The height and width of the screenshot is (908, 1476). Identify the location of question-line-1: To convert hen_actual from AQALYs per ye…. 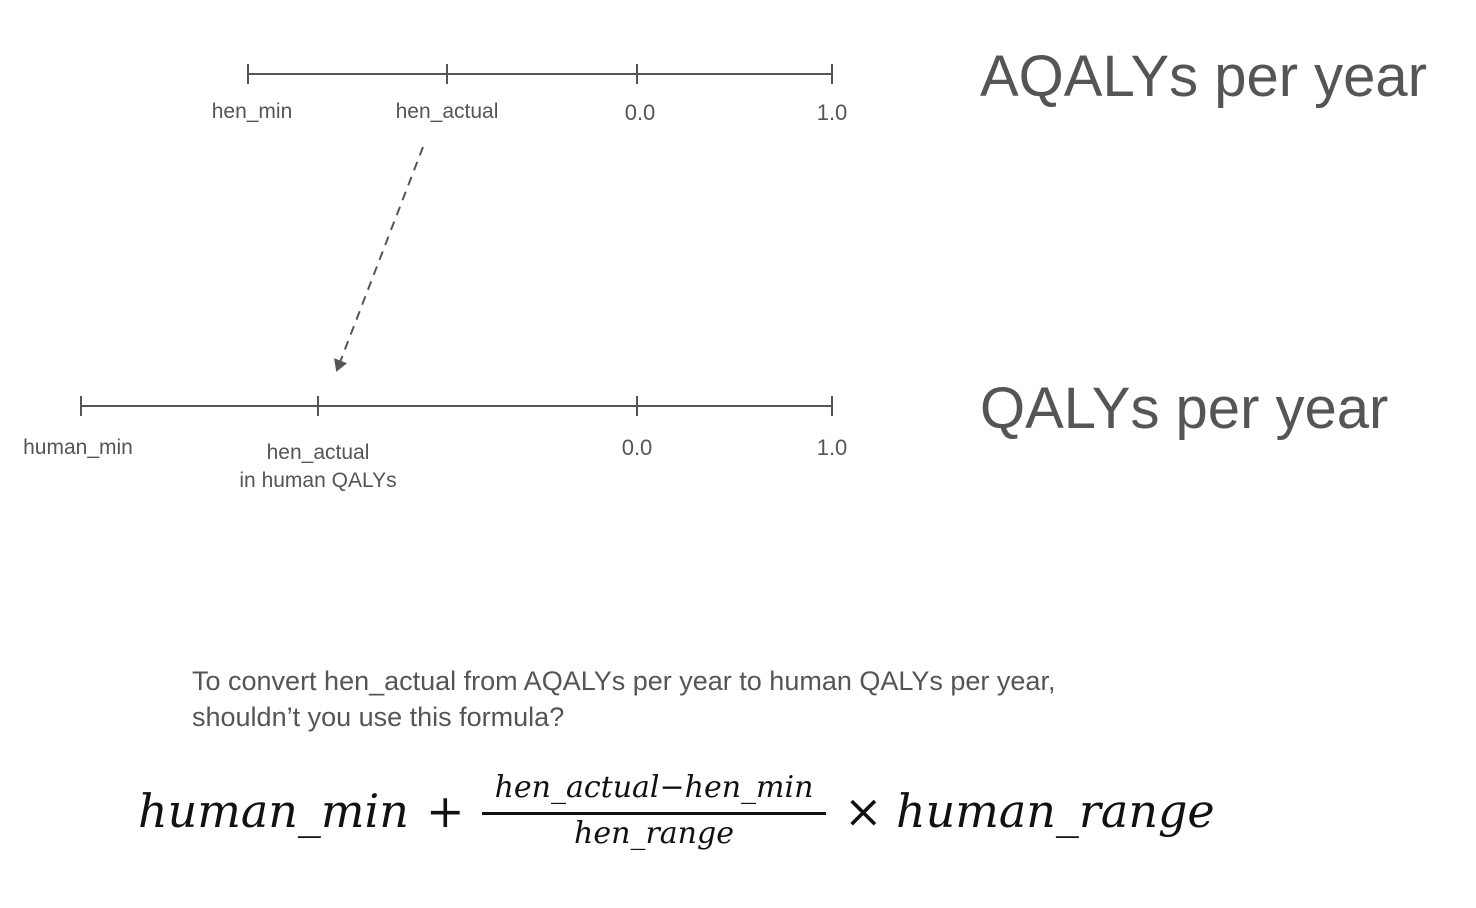
(624, 681).